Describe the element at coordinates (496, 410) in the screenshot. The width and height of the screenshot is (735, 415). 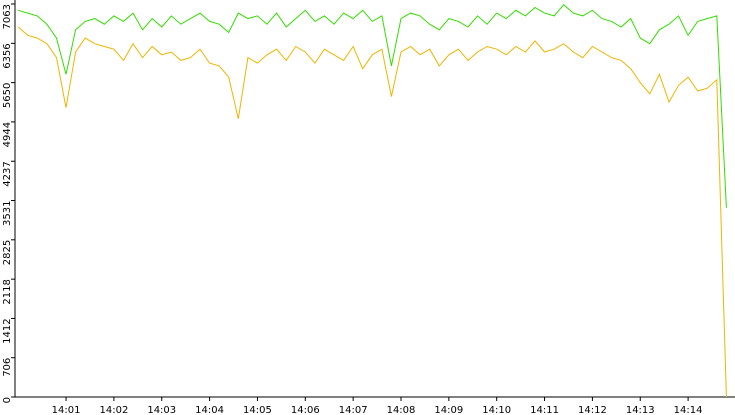
I see `x-tick-label: 14:10` at that location.